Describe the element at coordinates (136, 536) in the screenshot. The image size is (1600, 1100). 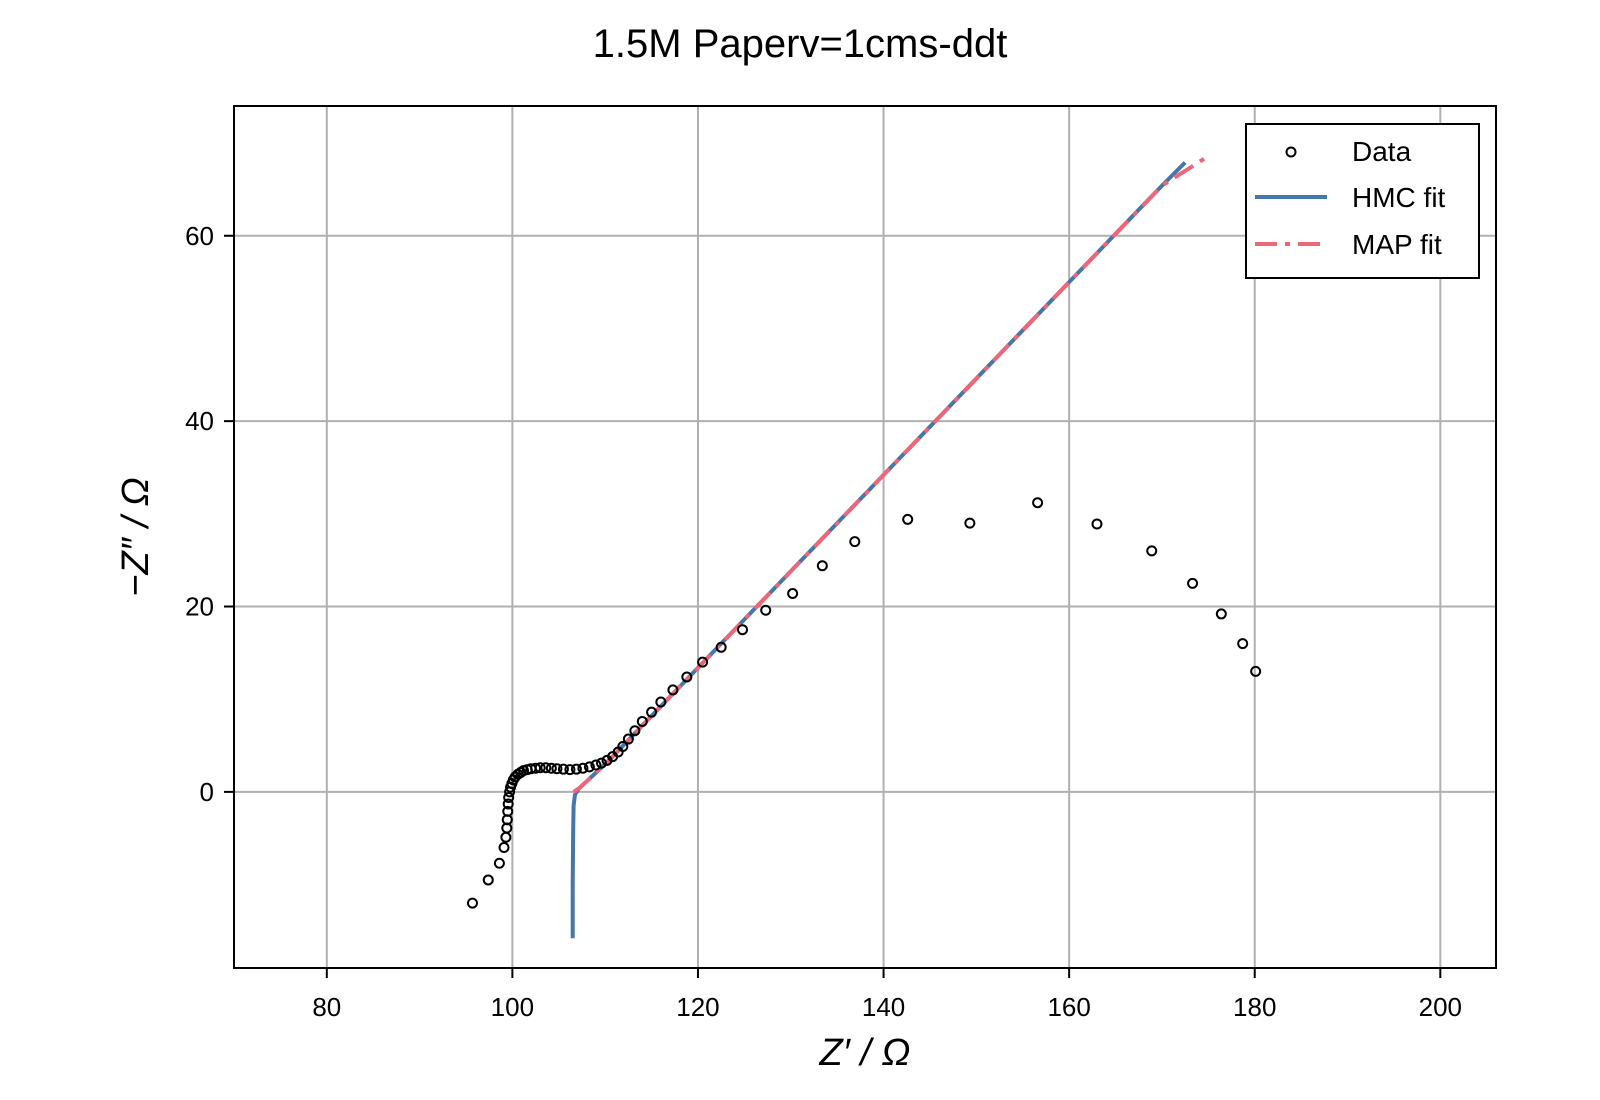
I see `y-axis-label: −Z″ / Ω` at that location.